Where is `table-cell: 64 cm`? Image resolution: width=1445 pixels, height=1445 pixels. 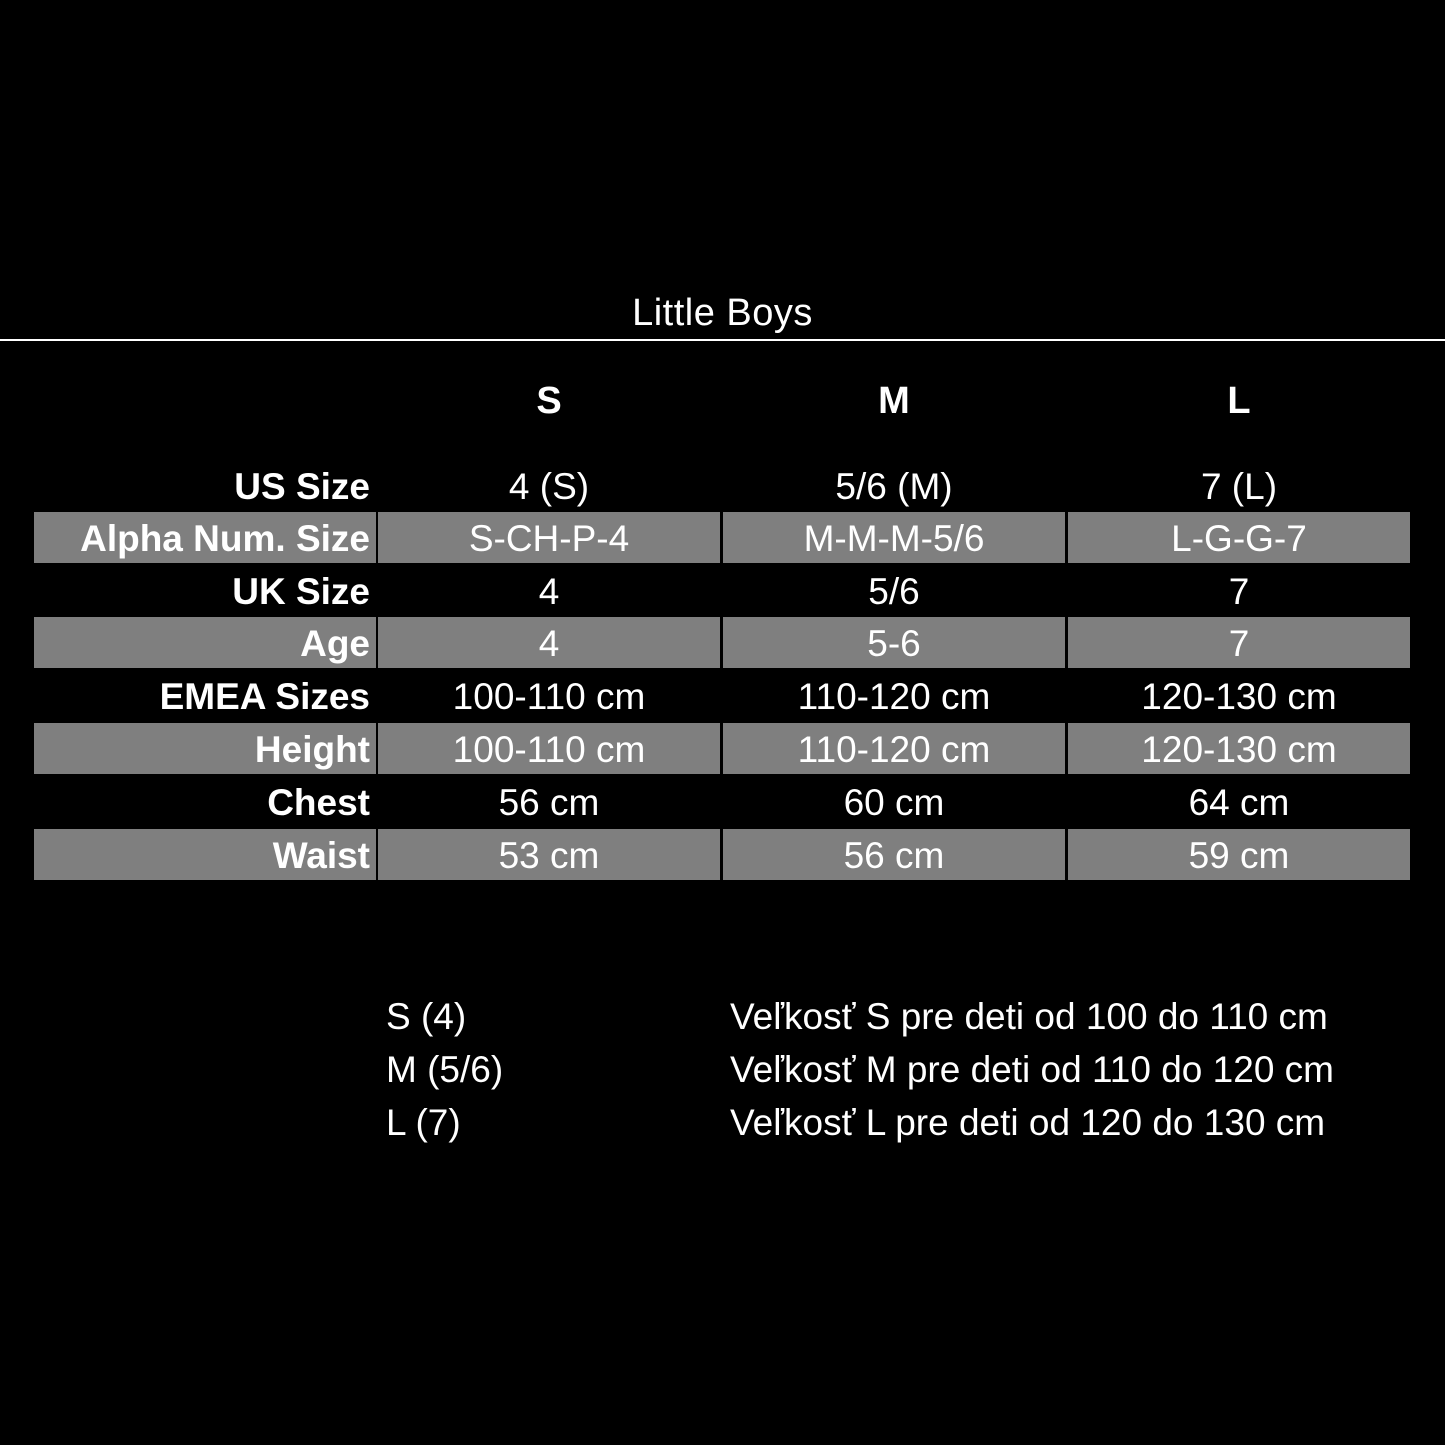 table-cell: 64 cm is located at coordinates (1239, 802).